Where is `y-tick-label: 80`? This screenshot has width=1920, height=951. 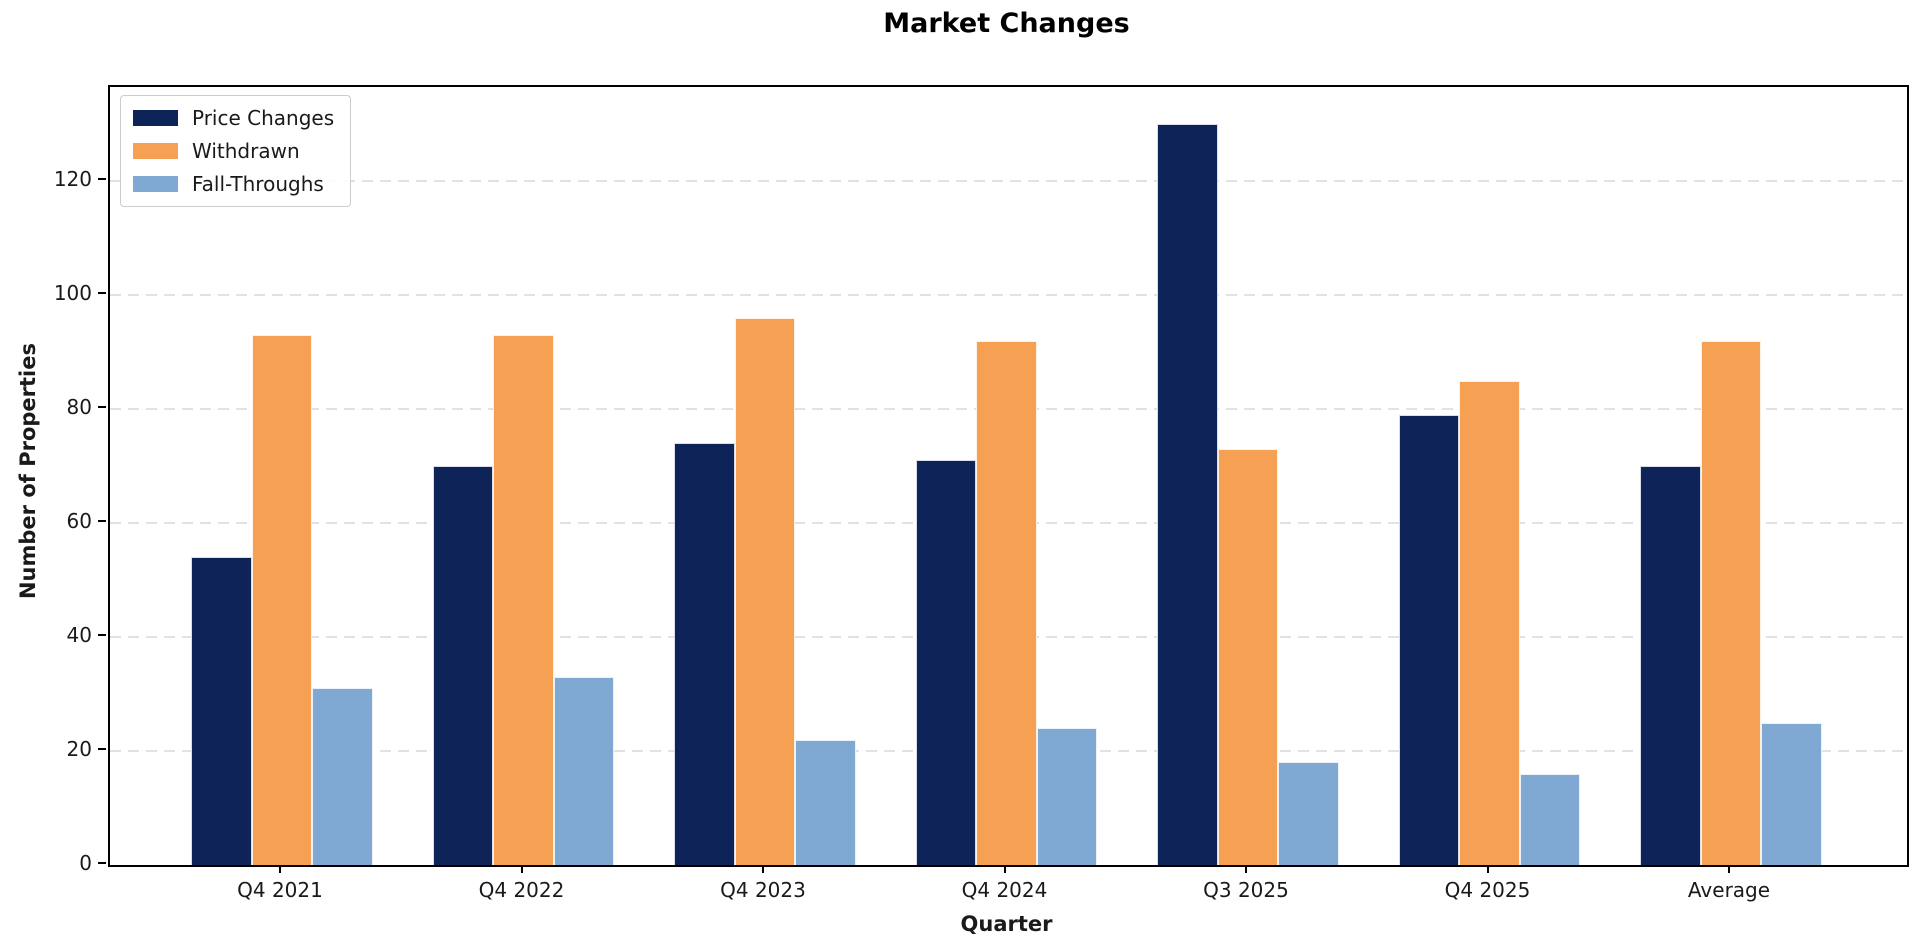
y-tick-label: 80 is located at coordinates (79, 407).